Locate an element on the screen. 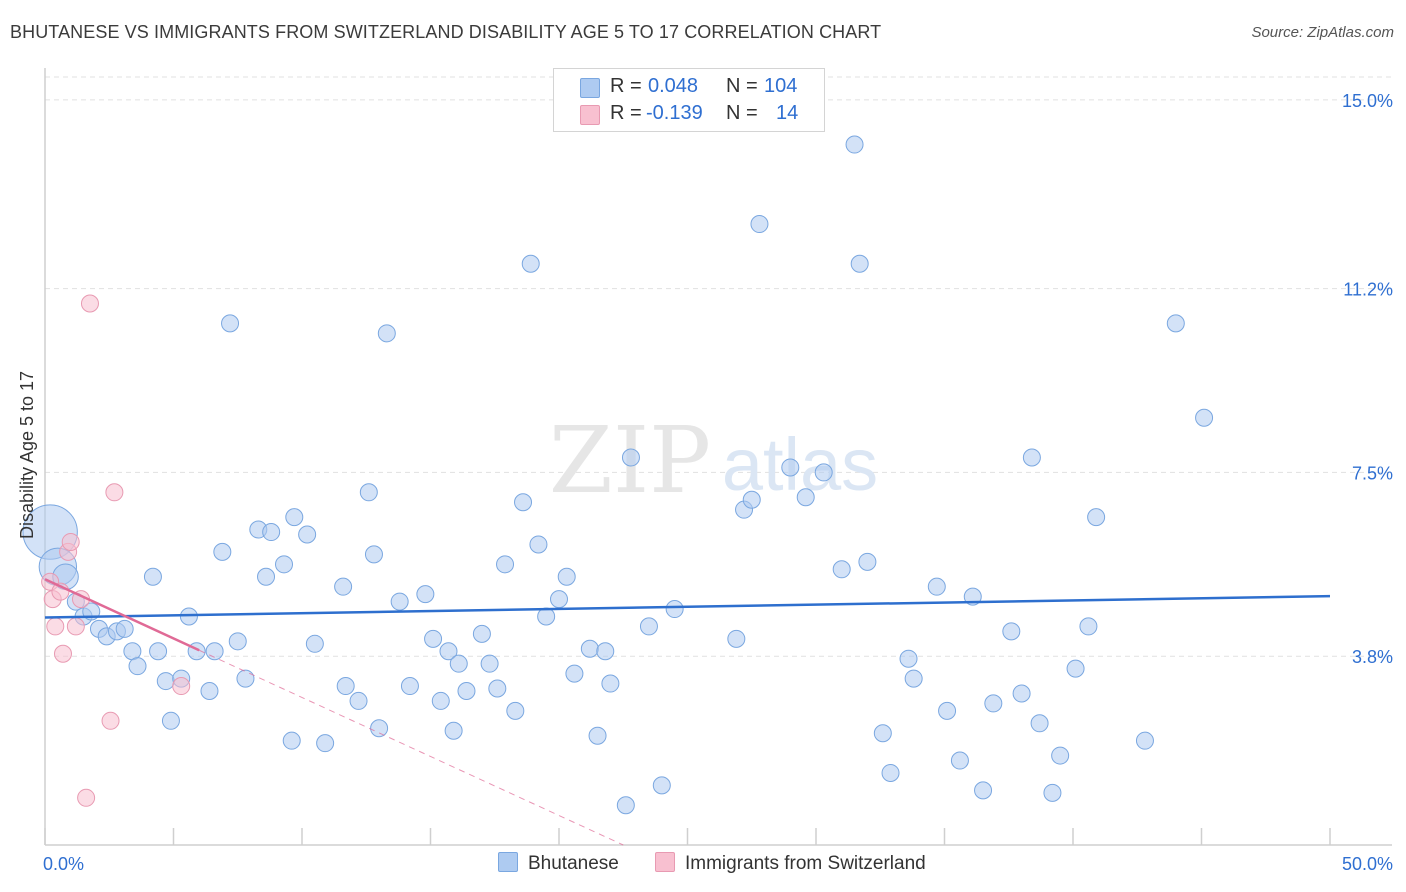 The width and height of the screenshot is (1406, 892). legend-n-value: 104 is located at coordinates (781, 86).